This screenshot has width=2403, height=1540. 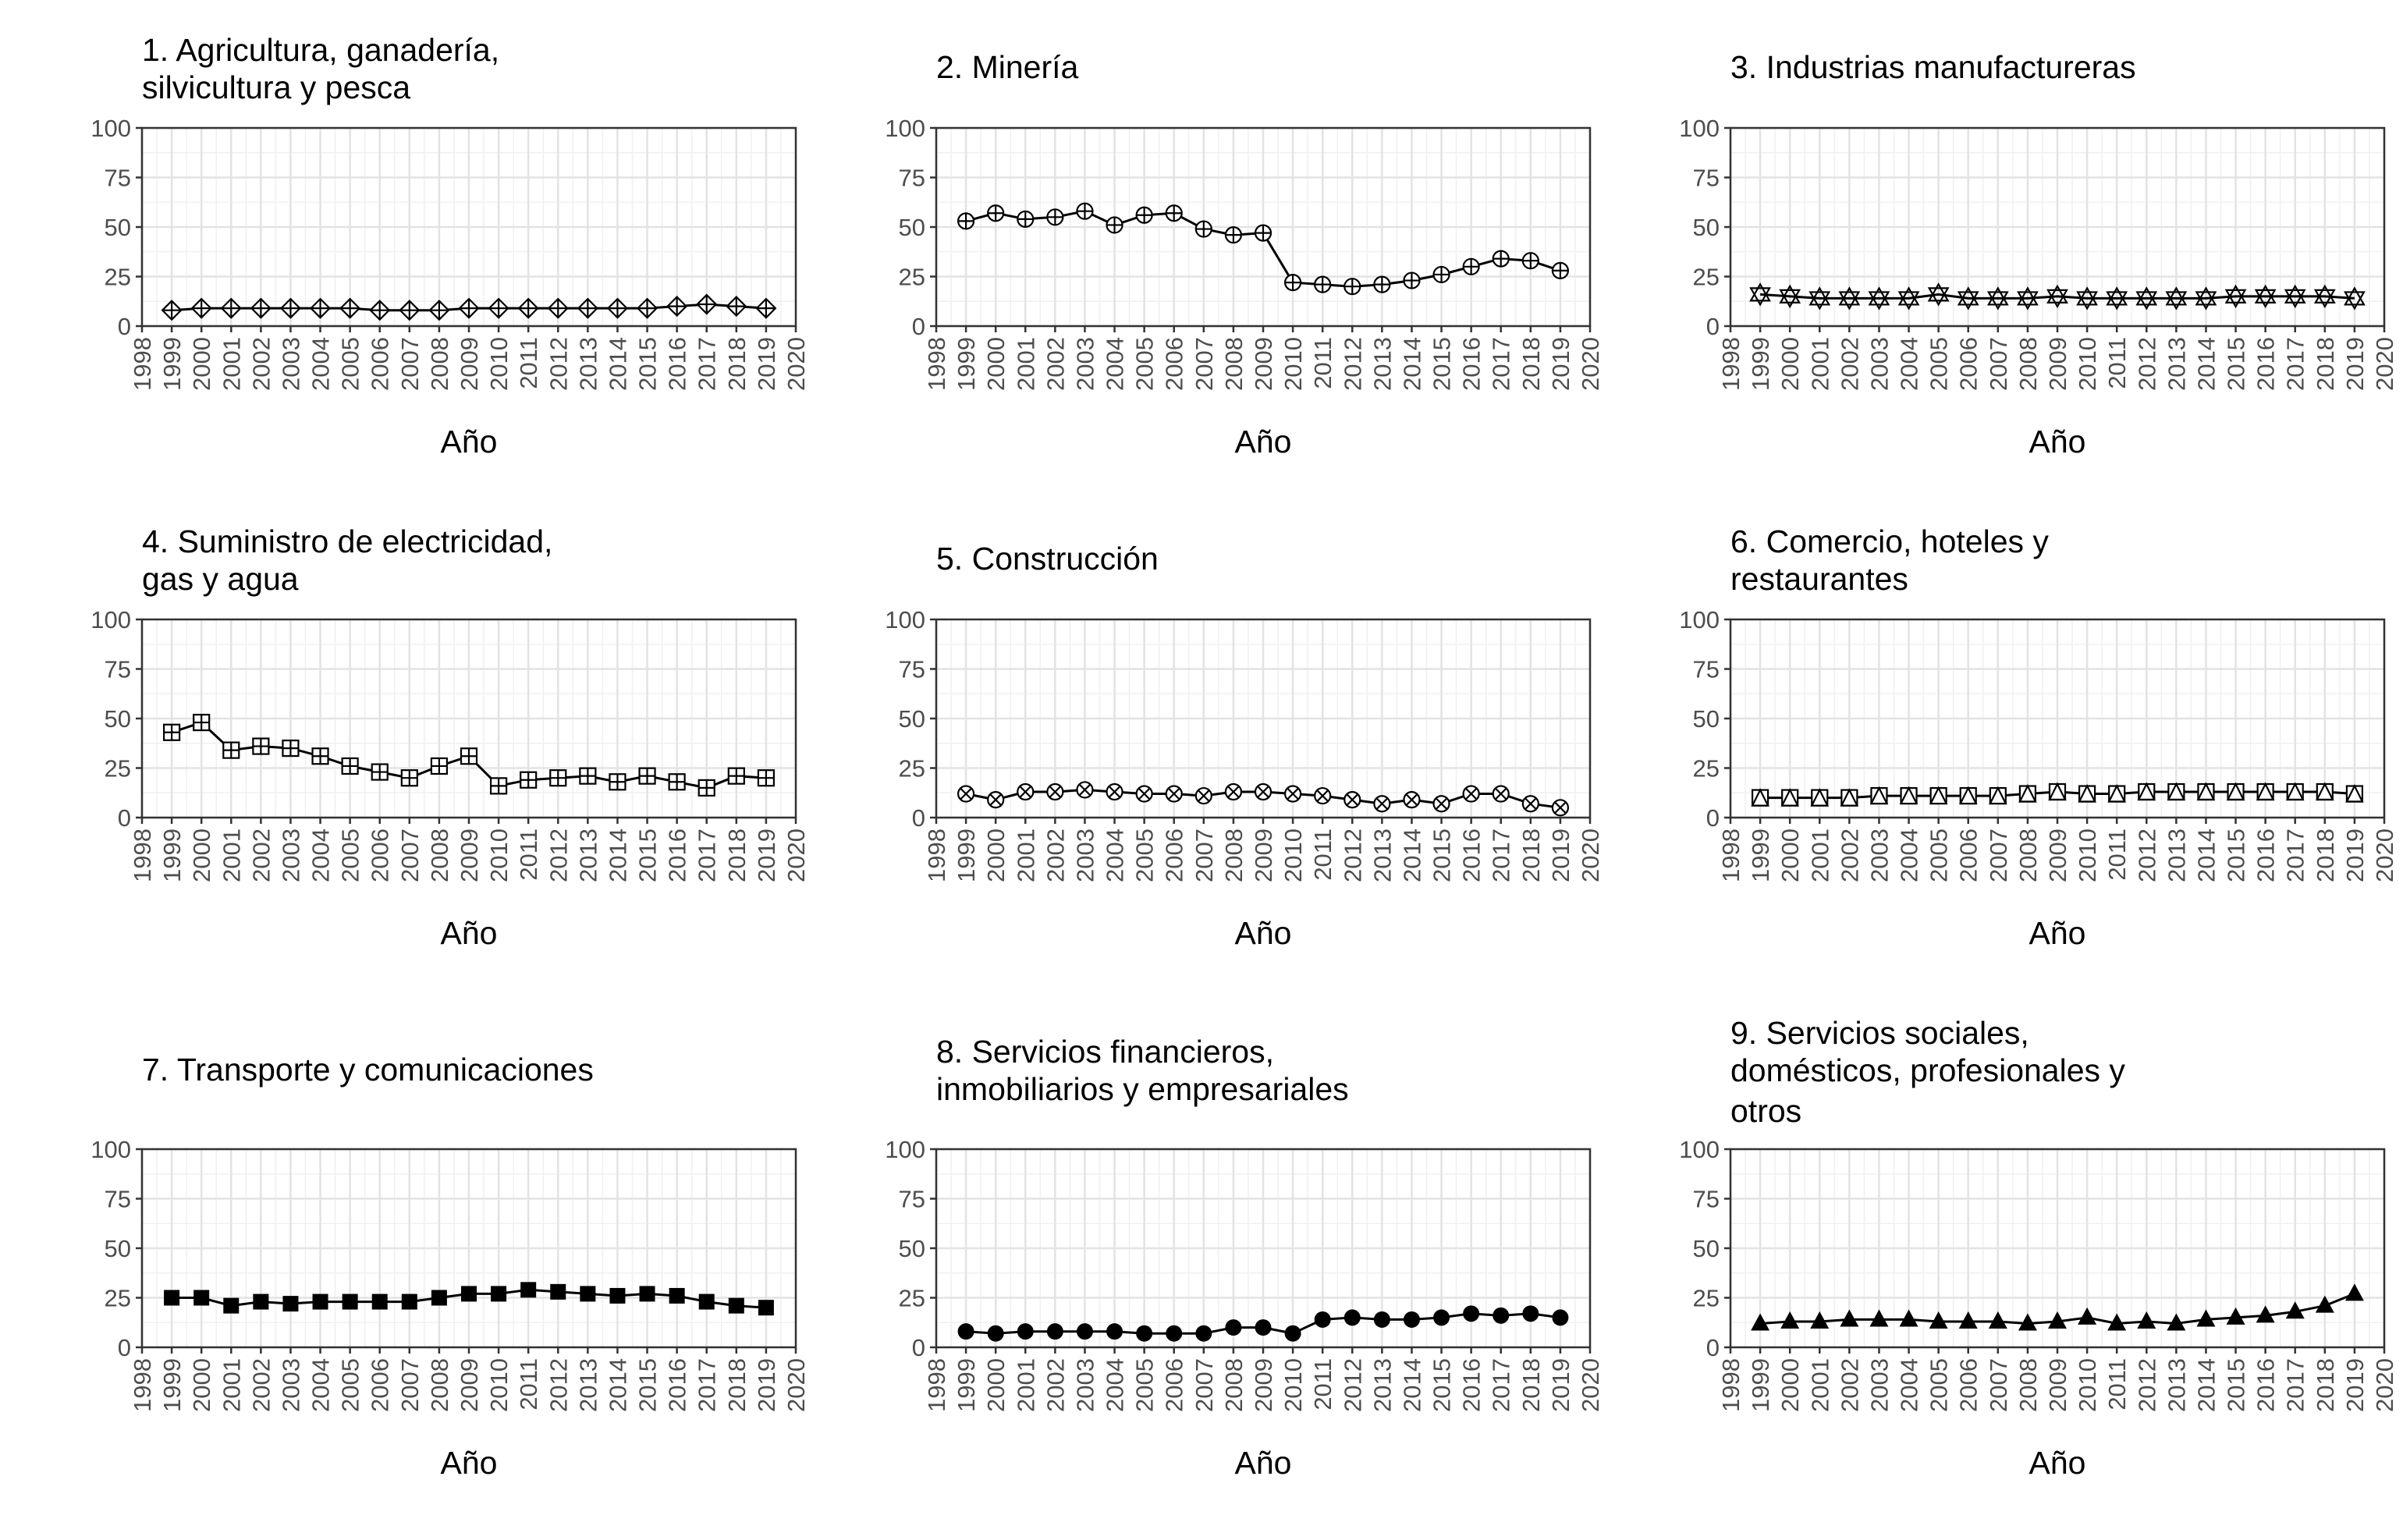 What do you see at coordinates (966, 1385) in the screenshot?
I see `x-tick-label: 1999` at bounding box center [966, 1385].